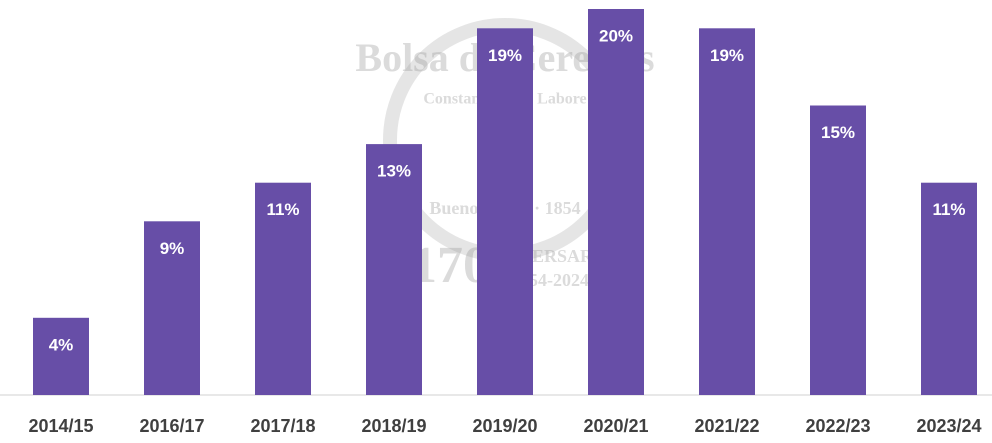 The image size is (992, 443). What do you see at coordinates (726, 426) in the screenshot?
I see `x-tick-label: 2021/22` at bounding box center [726, 426].